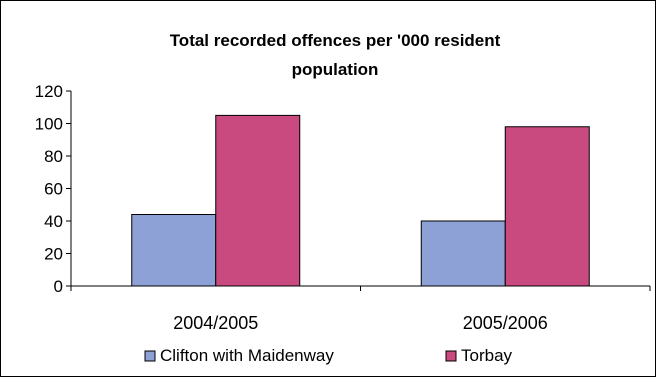  What do you see at coordinates (49, 91) in the screenshot?
I see `y-tick-label: 120` at bounding box center [49, 91].